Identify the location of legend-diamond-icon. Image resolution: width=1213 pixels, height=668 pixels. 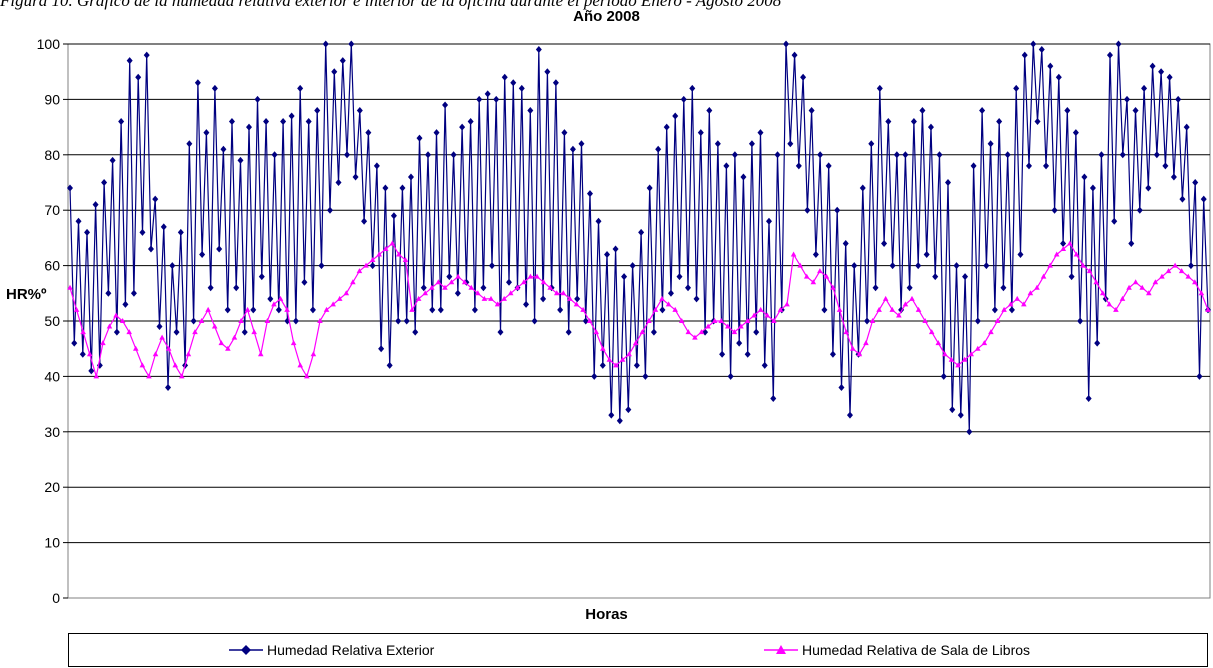
(246, 650).